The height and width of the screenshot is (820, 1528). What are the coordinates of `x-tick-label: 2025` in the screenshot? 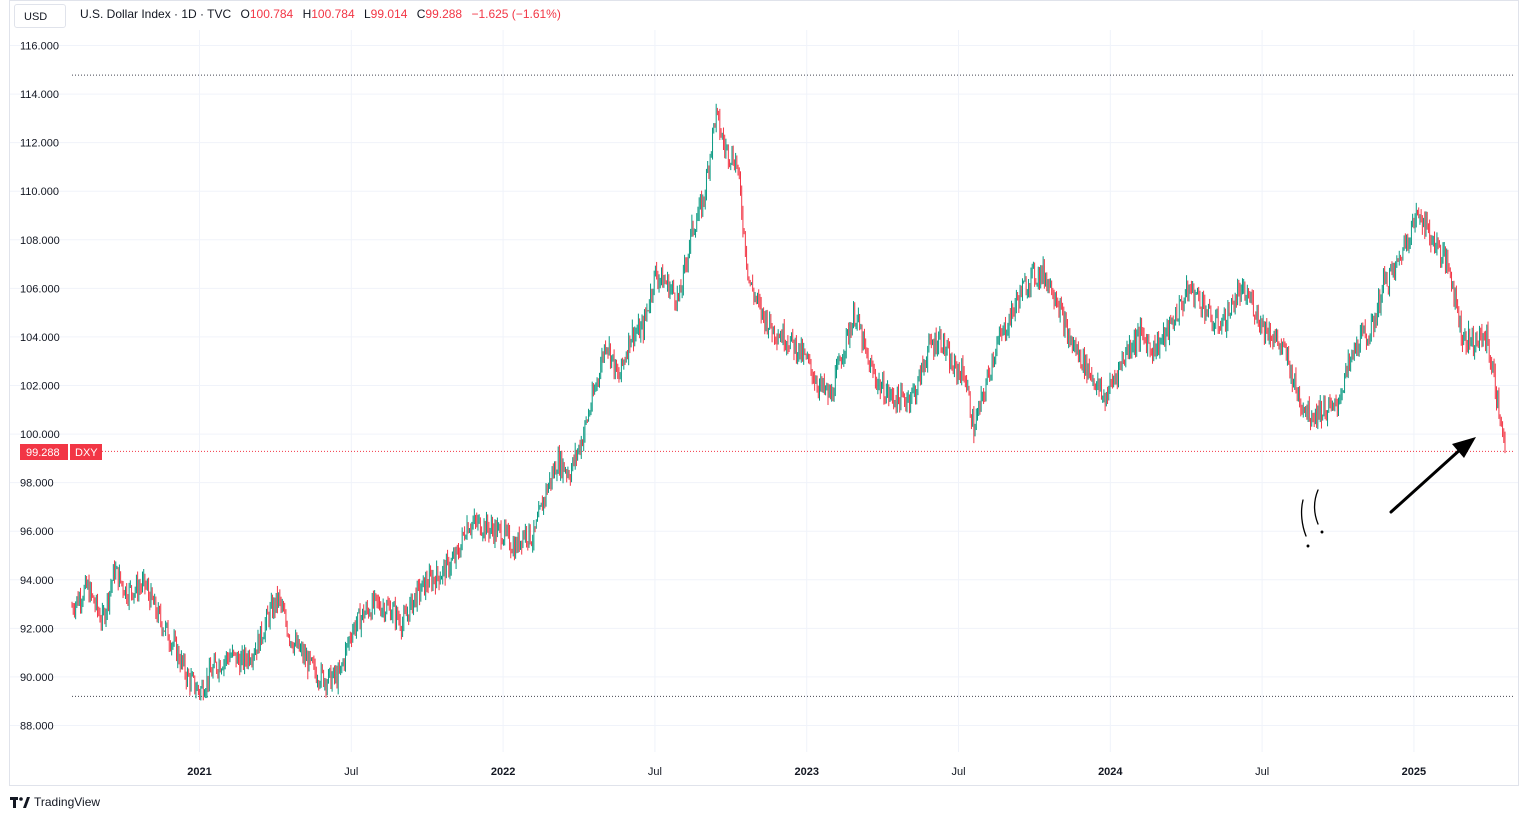 It's located at (1414, 772).